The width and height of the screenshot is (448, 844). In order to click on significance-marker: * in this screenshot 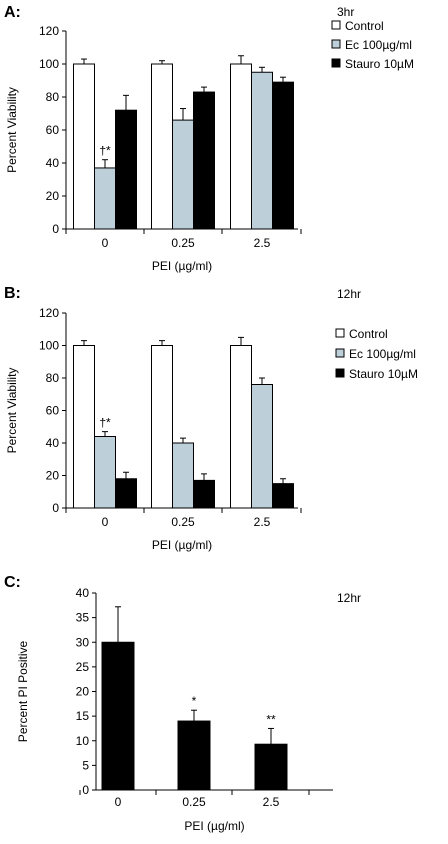, I will do `click(194, 701)`.